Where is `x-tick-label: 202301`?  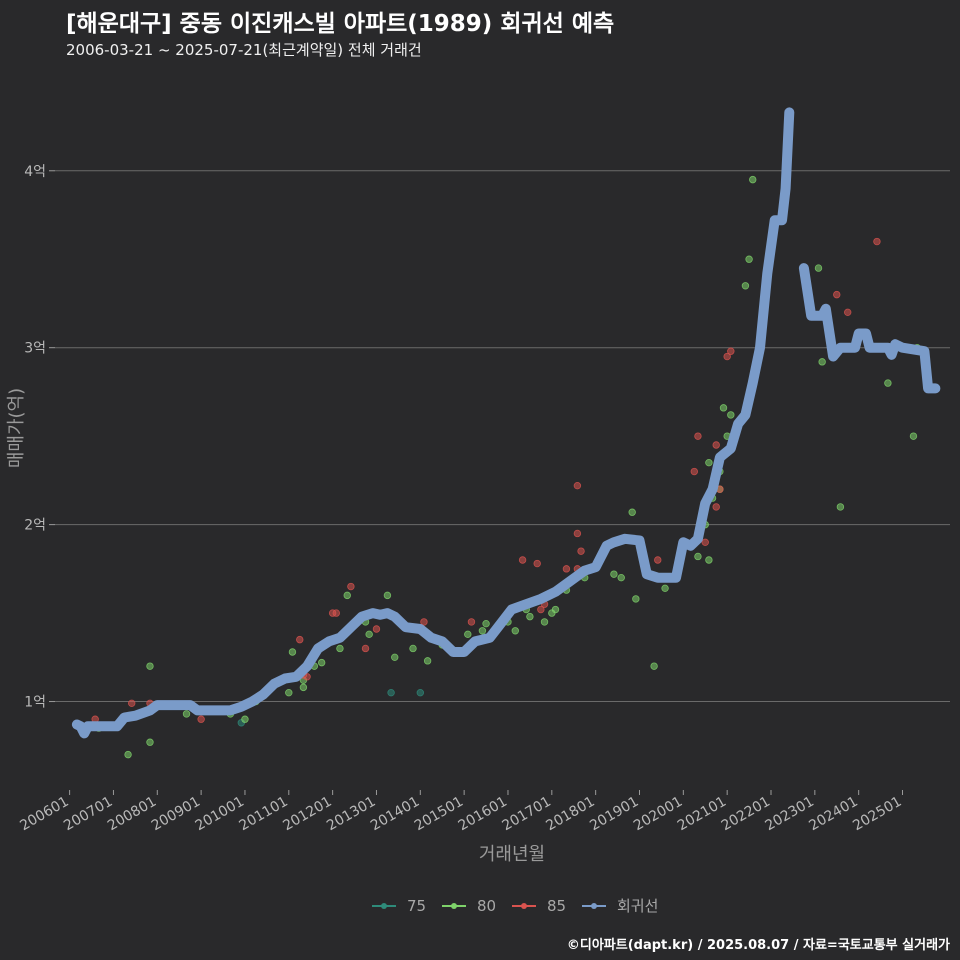
x-tick-label: 202301 is located at coordinates (790, 814).